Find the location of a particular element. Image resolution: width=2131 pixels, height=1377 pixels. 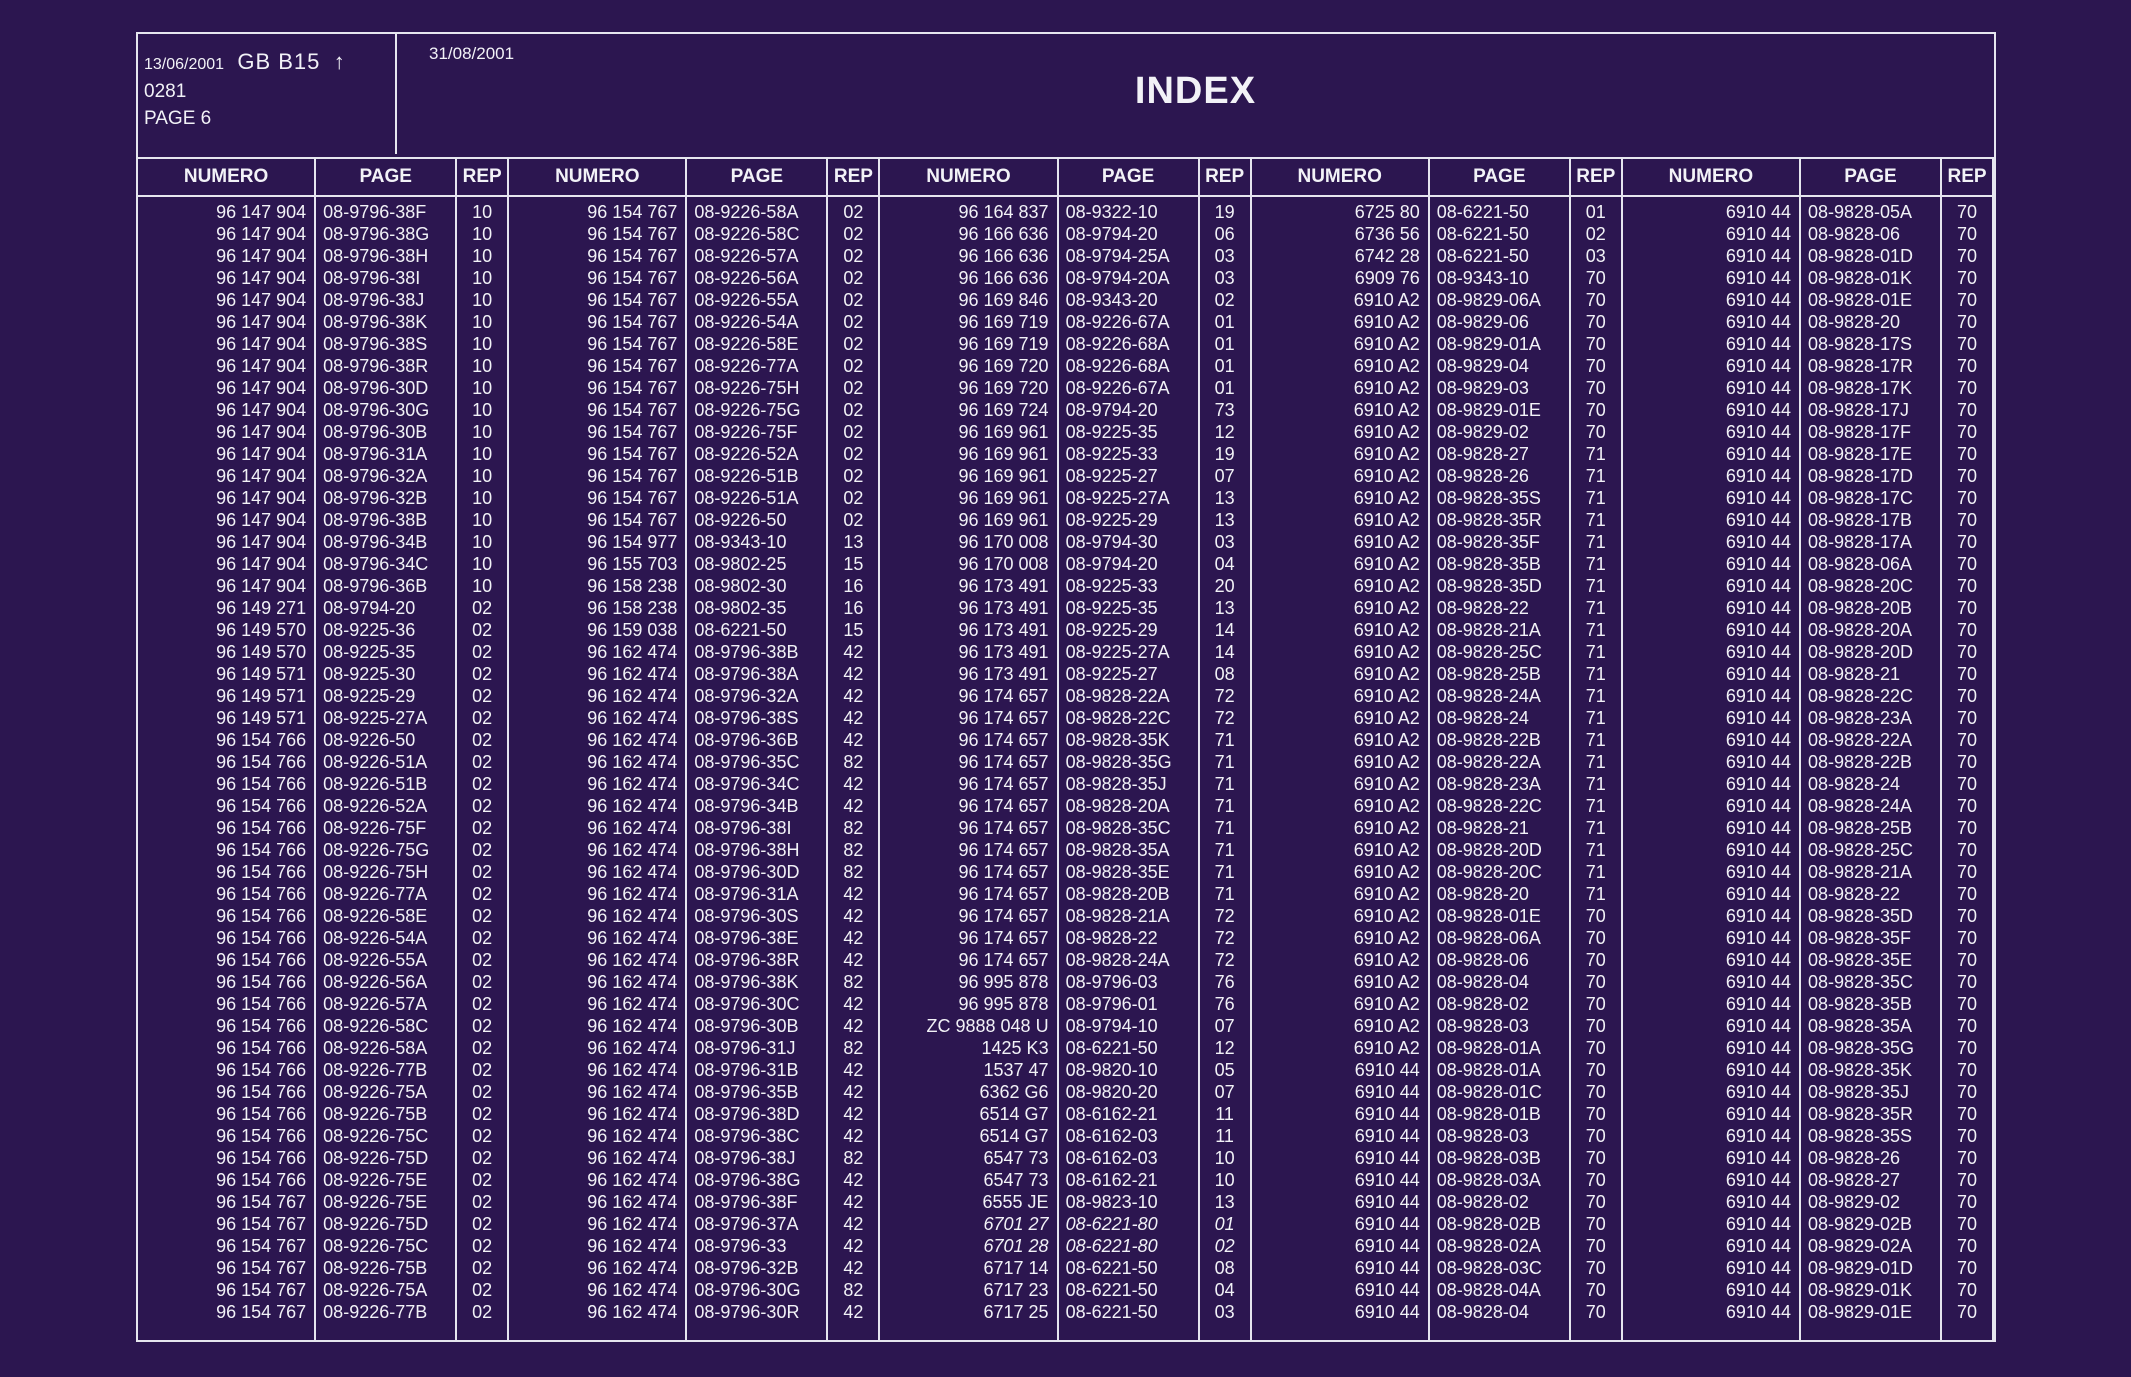

rep-cell: 76 is located at coordinates (1224, 1004).